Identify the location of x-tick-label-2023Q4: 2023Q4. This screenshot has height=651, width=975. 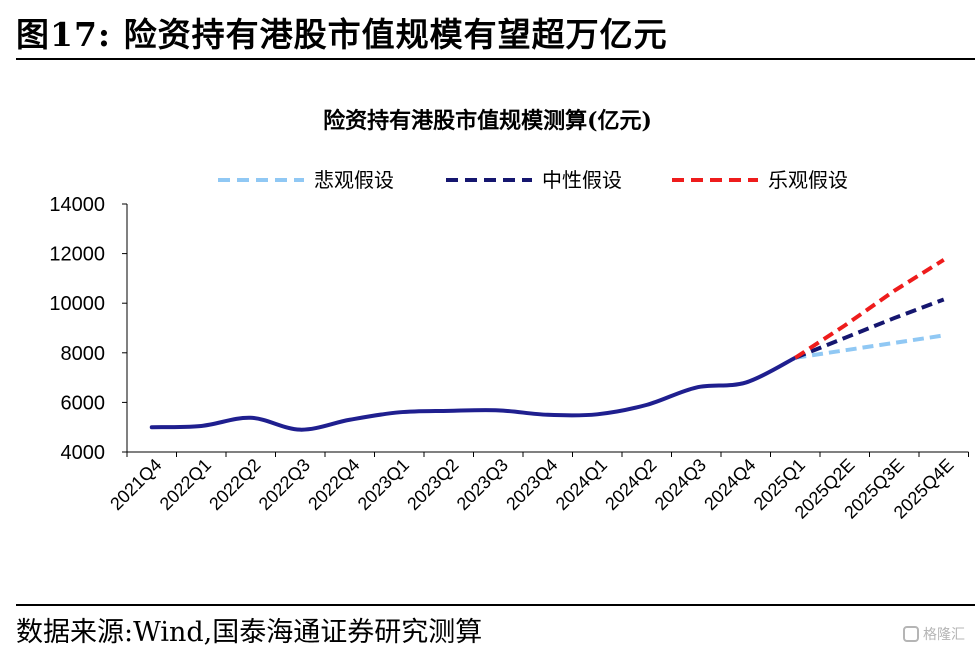
(531, 484).